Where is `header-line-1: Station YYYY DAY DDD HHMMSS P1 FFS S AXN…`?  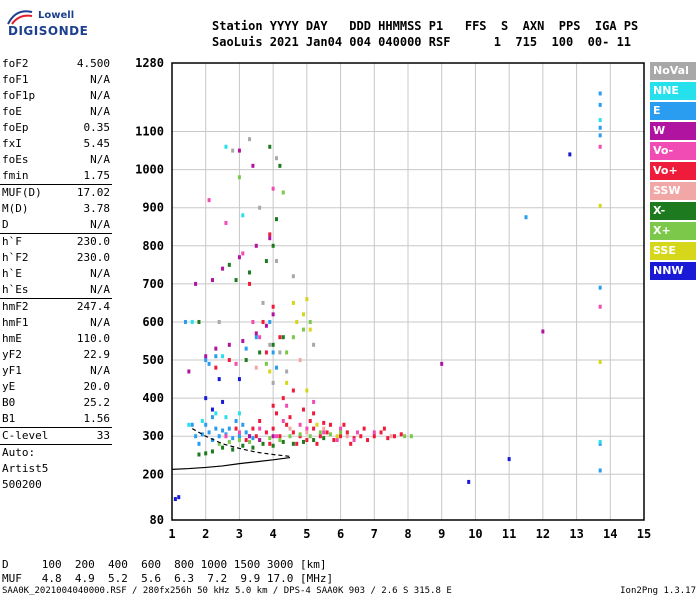 header-line-1: Station YYYY DAY DDD HHMMSS P1 FFS S AXN… is located at coordinates (425, 26).